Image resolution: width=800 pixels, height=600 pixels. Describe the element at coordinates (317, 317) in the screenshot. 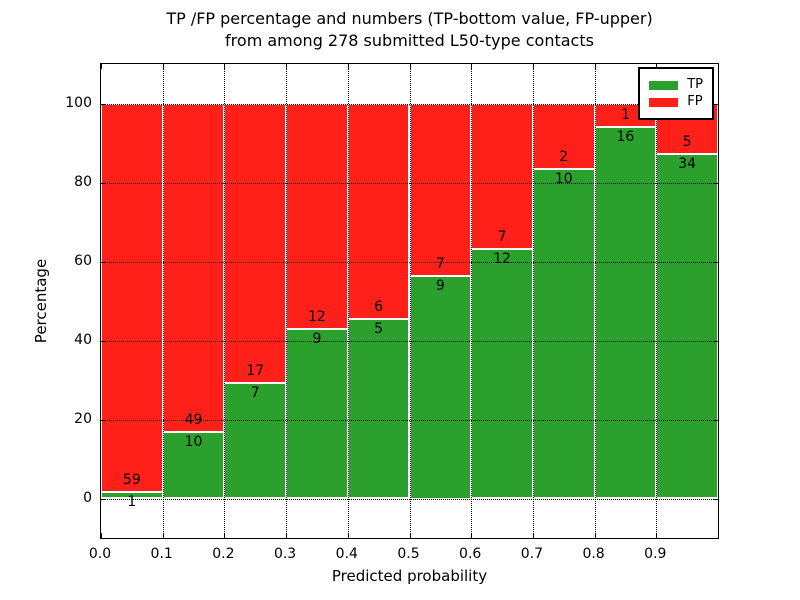

I see `fp-count-label: 12` at that location.